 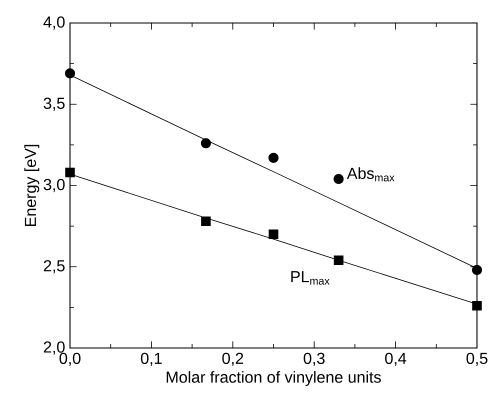 I want to click on x-tick-label: 0,0, so click(x=70, y=359).